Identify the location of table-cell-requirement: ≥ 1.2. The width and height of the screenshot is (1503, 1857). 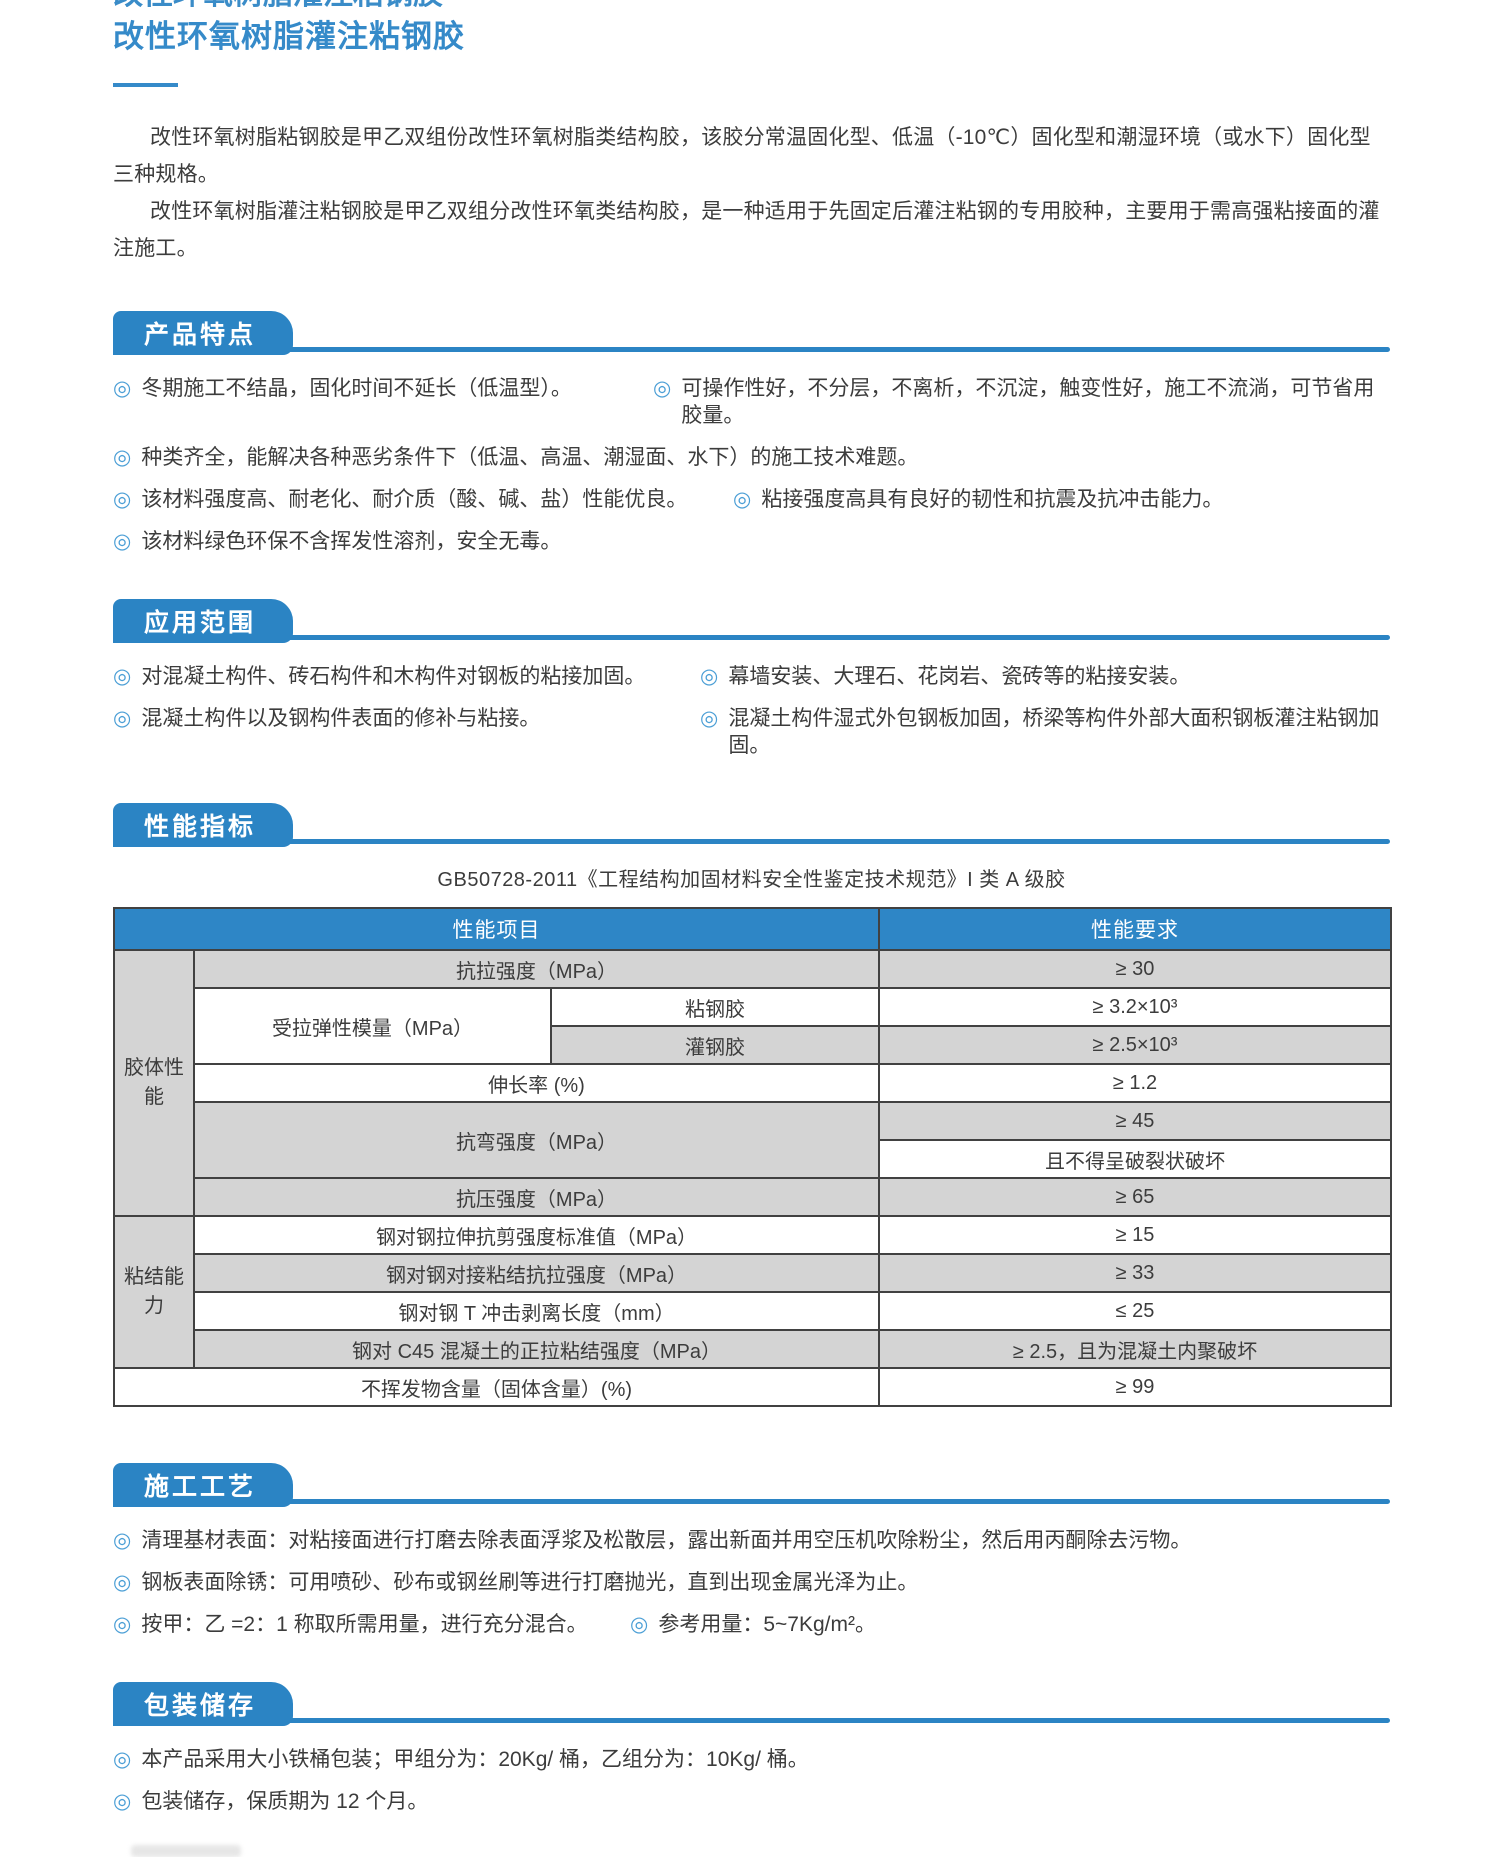
(1135, 1083).